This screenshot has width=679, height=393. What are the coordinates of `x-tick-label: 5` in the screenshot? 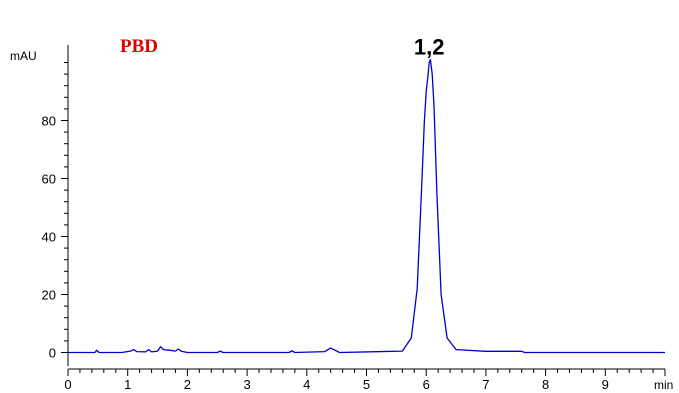 It's located at (366, 384).